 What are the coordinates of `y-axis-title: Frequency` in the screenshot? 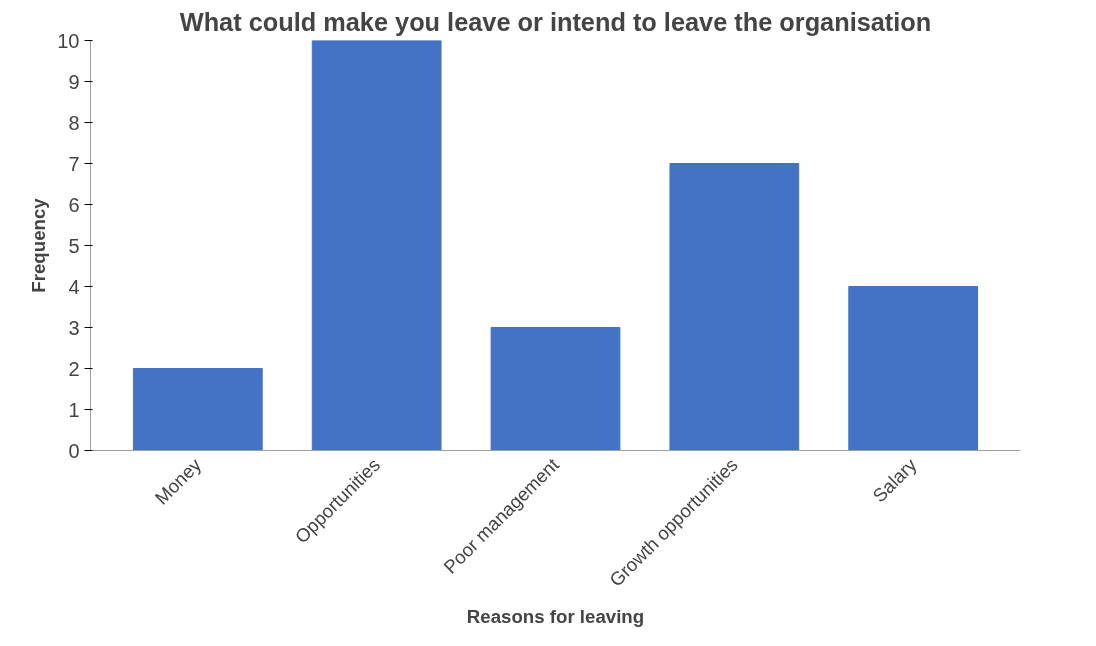 It's located at (39, 245).